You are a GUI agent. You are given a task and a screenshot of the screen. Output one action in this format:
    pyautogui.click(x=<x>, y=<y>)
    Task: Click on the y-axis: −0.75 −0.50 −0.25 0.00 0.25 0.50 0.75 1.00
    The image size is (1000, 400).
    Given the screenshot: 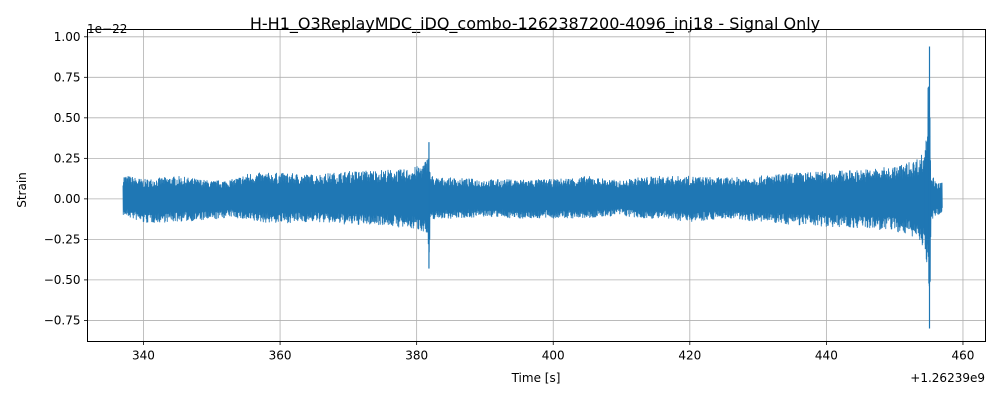 What is the action you would take?
    pyautogui.click(x=66, y=178)
    